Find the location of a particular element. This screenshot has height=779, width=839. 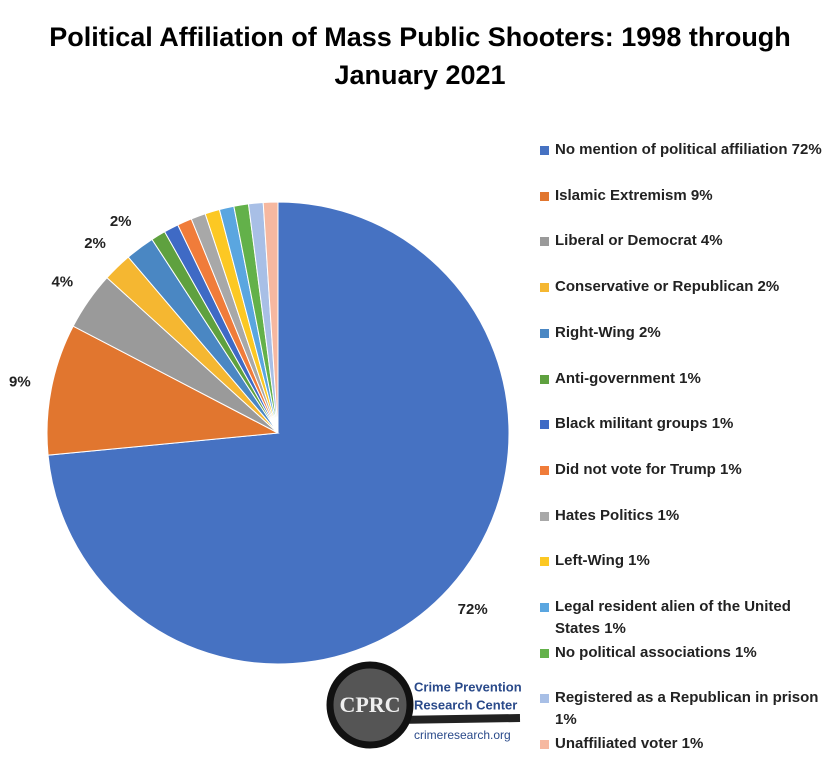

legend-label: Islamic Extremism 9% is located at coordinates (634, 195).